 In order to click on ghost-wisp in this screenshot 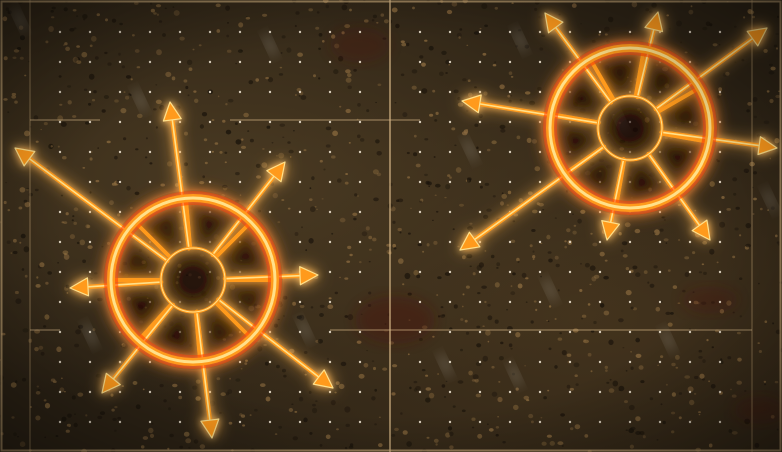, I will do `click(90, 335)`.